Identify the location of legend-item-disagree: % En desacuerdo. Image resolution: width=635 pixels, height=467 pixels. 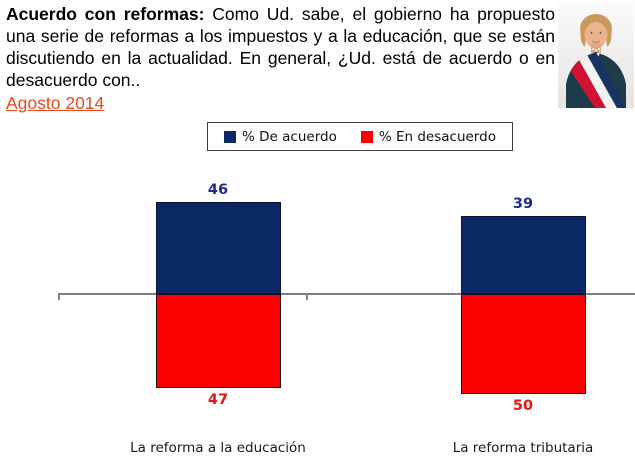
(428, 136).